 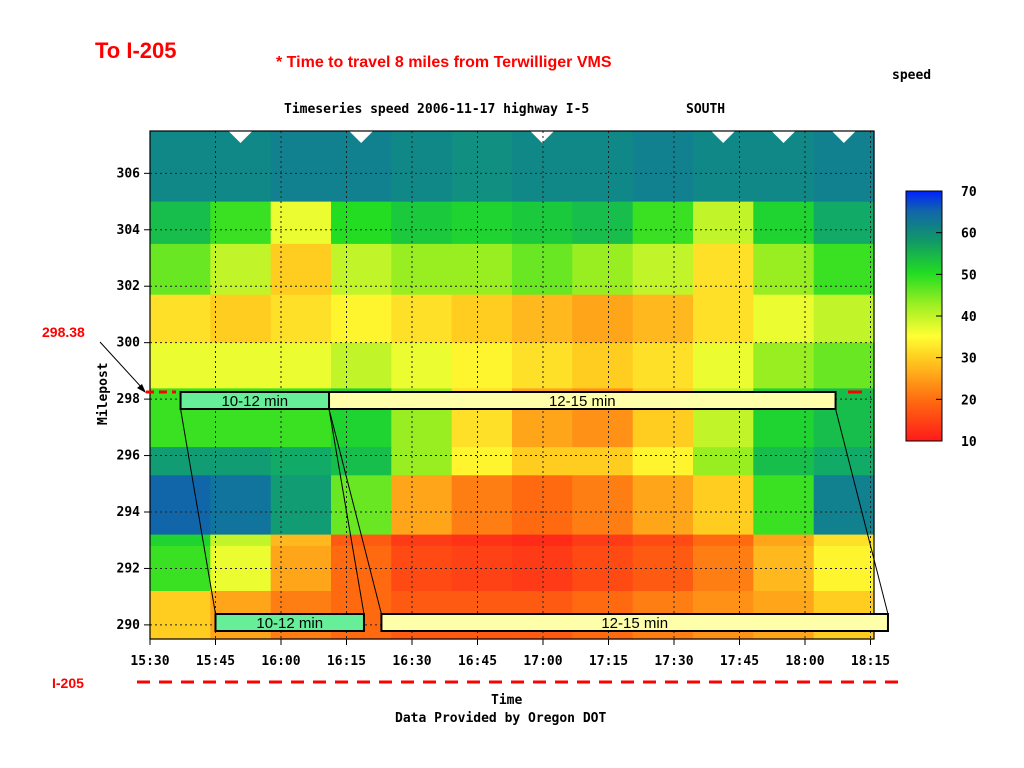 I want to click on colorbar-tick-label: 60, so click(x=969, y=234).